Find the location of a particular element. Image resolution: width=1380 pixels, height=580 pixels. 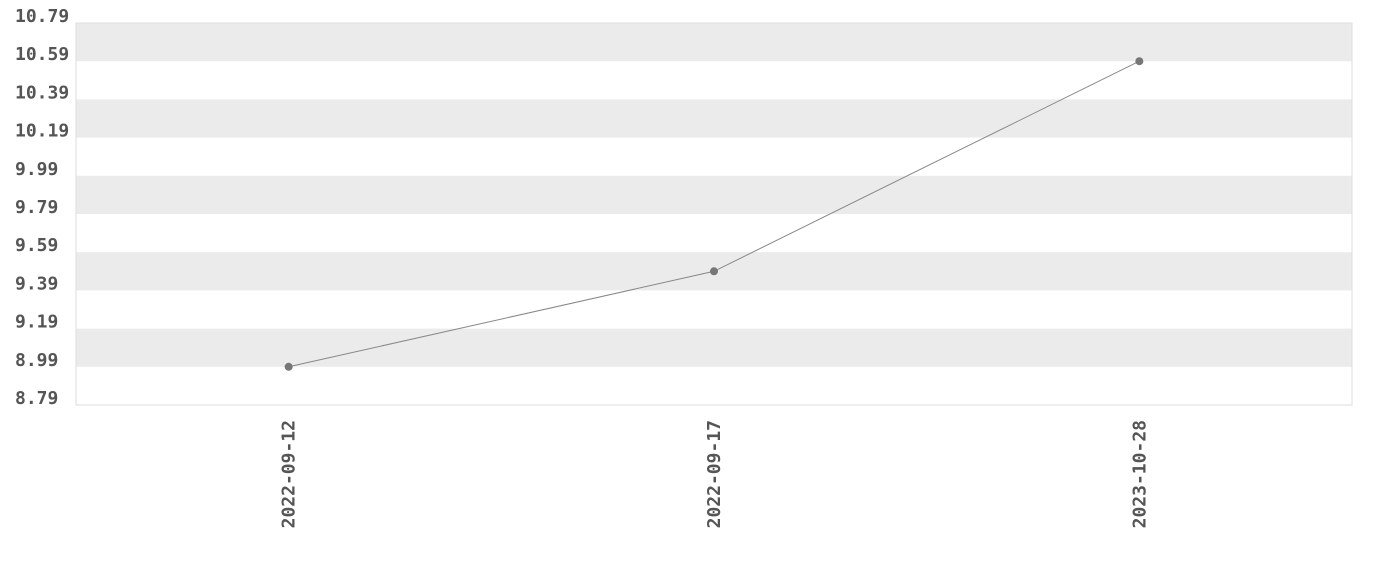

x-tick-label: 2022-09-17 is located at coordinates (714, 474).